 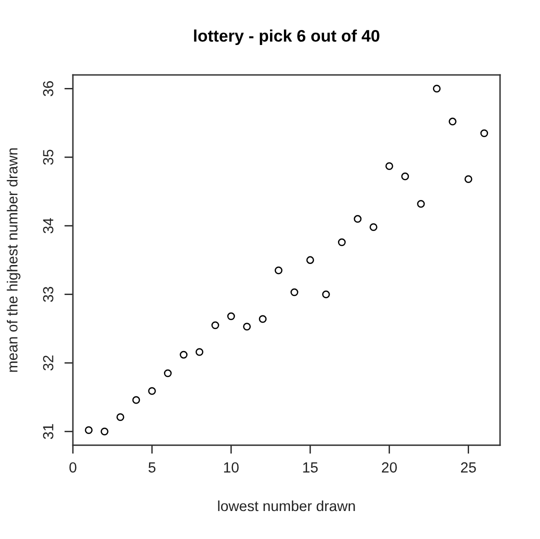 What do you see at coordinates (48, 157) in the screenshot?
I see `y-tick-label: 35` at bounding box center [48, 157].